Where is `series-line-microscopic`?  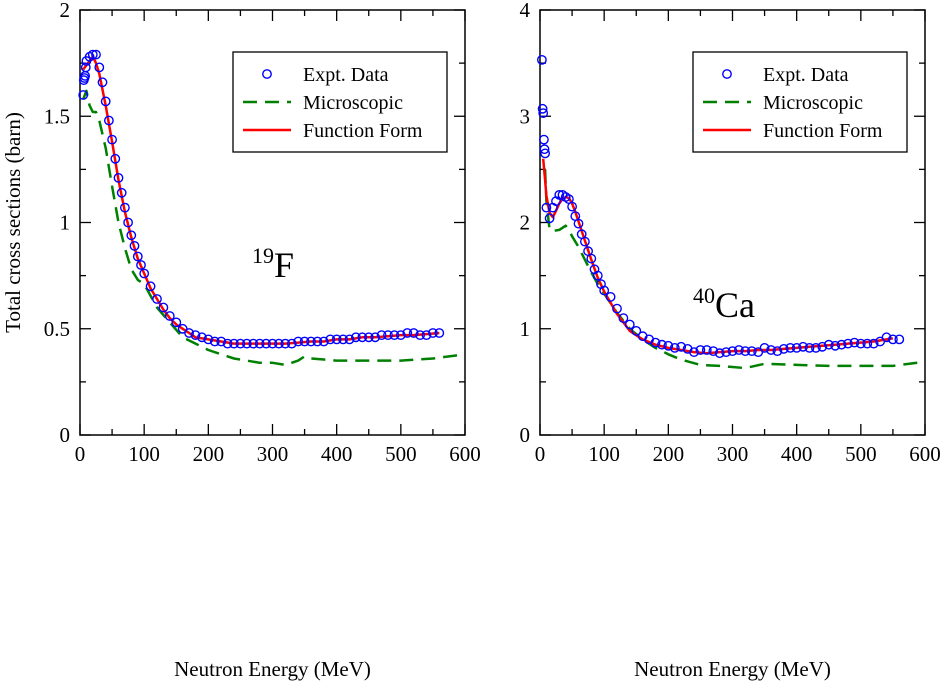
series-line-microscopic is located at coordinates (734, 269).